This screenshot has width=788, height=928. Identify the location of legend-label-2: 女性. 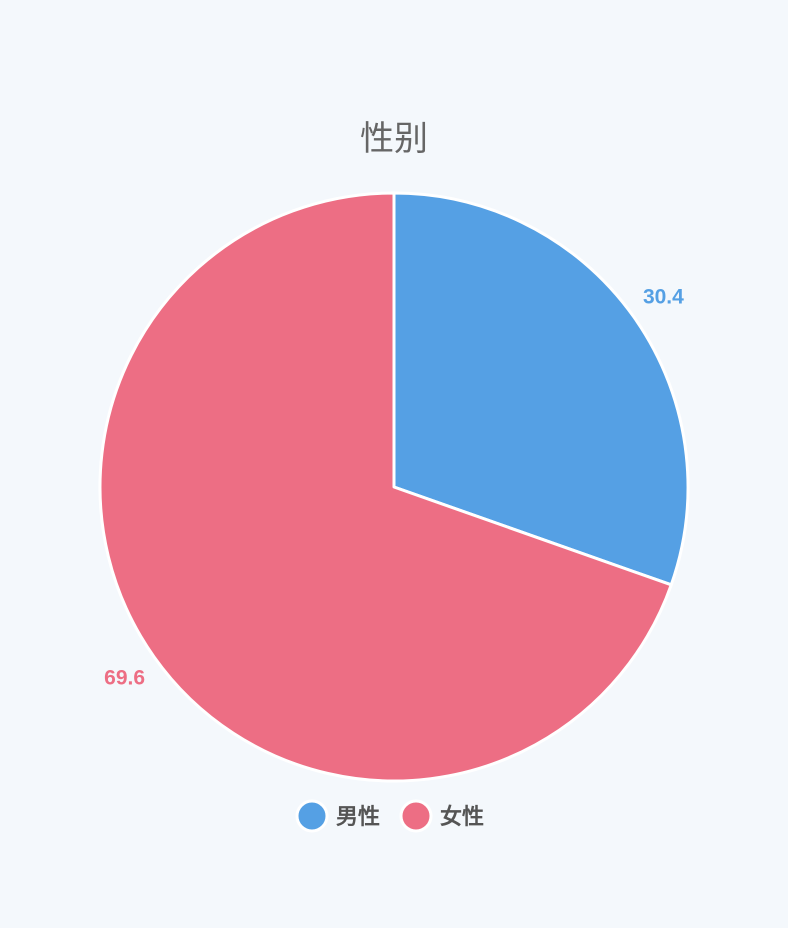
(462, 817).